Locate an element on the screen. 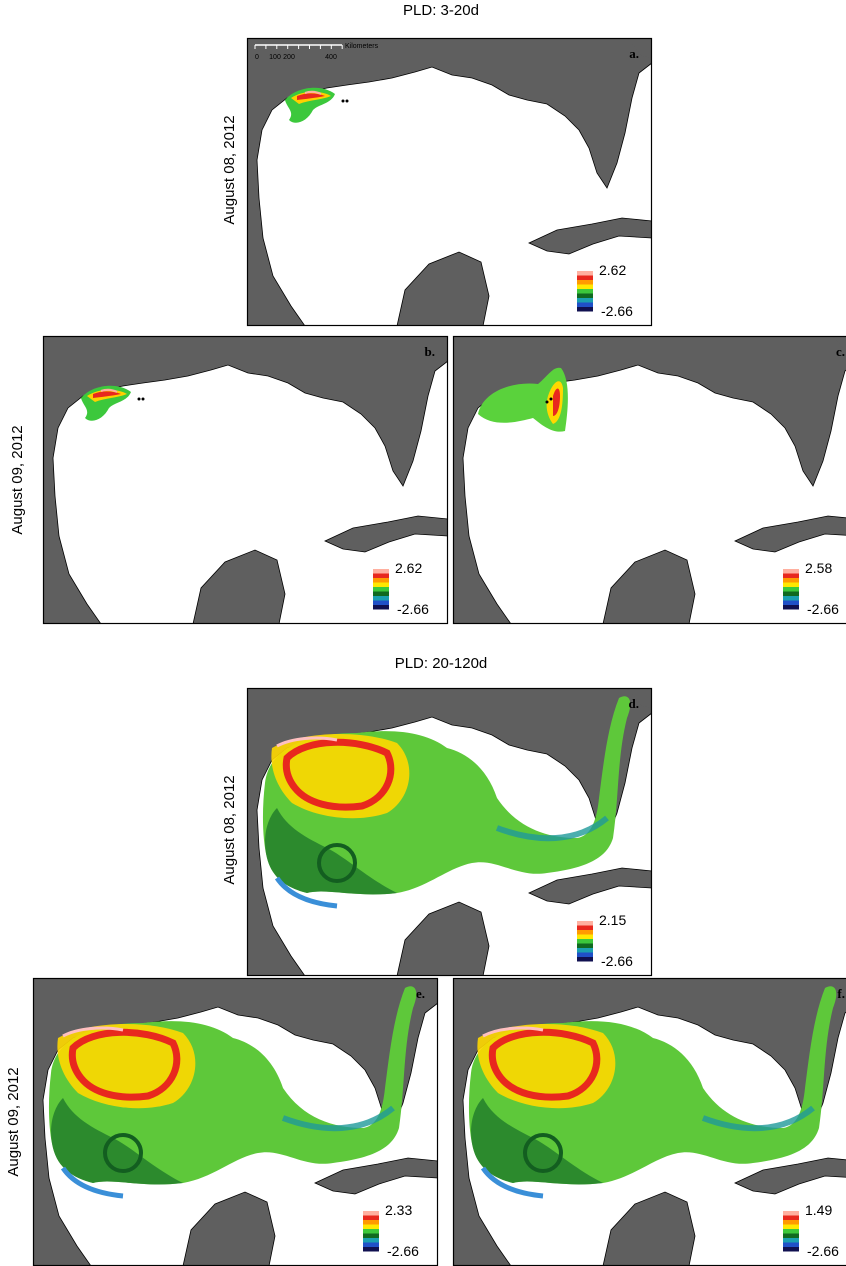 The image size is (846, 1266). section-title: PLD: 3-20d is located at coordinates (441, 10).